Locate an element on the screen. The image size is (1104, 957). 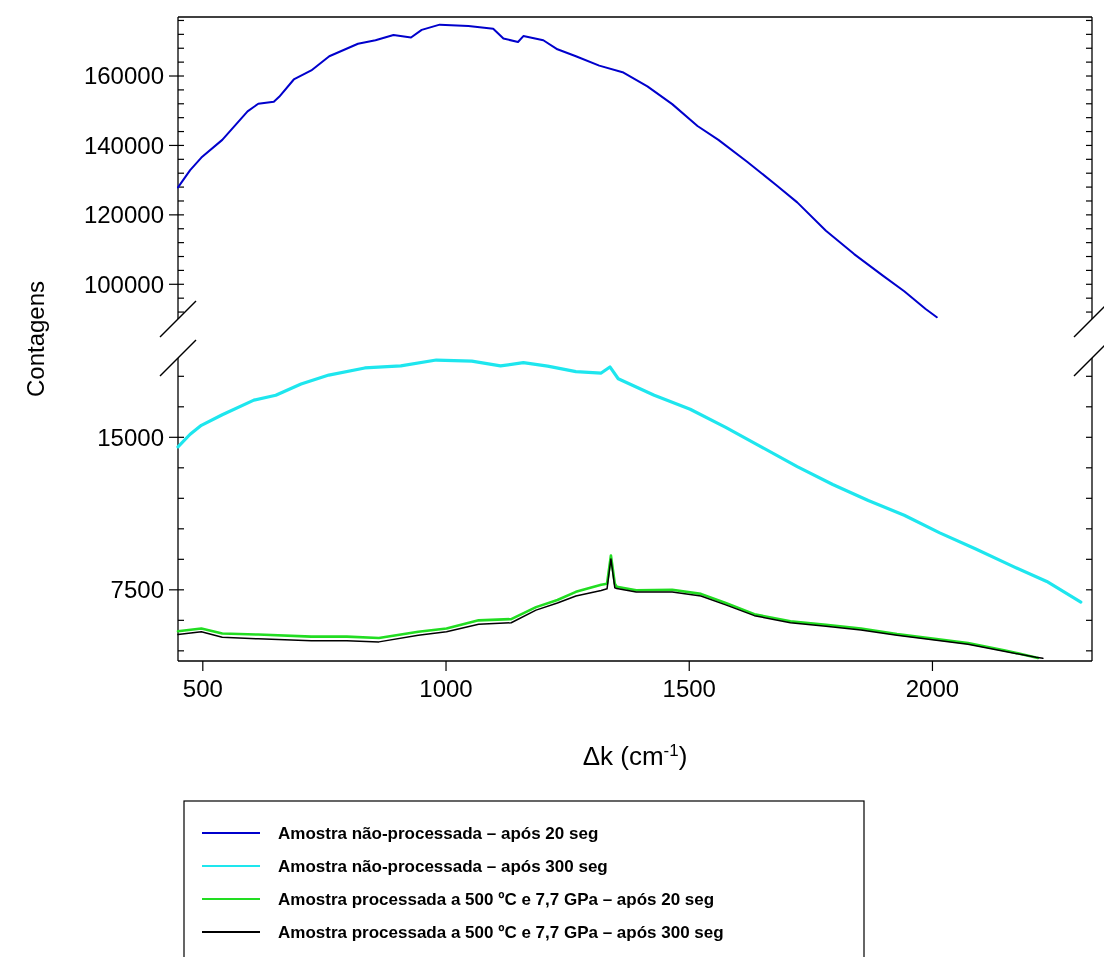
x-axis-title: Δk (cm$^{-1}$) is located at coordinates (635, 755).